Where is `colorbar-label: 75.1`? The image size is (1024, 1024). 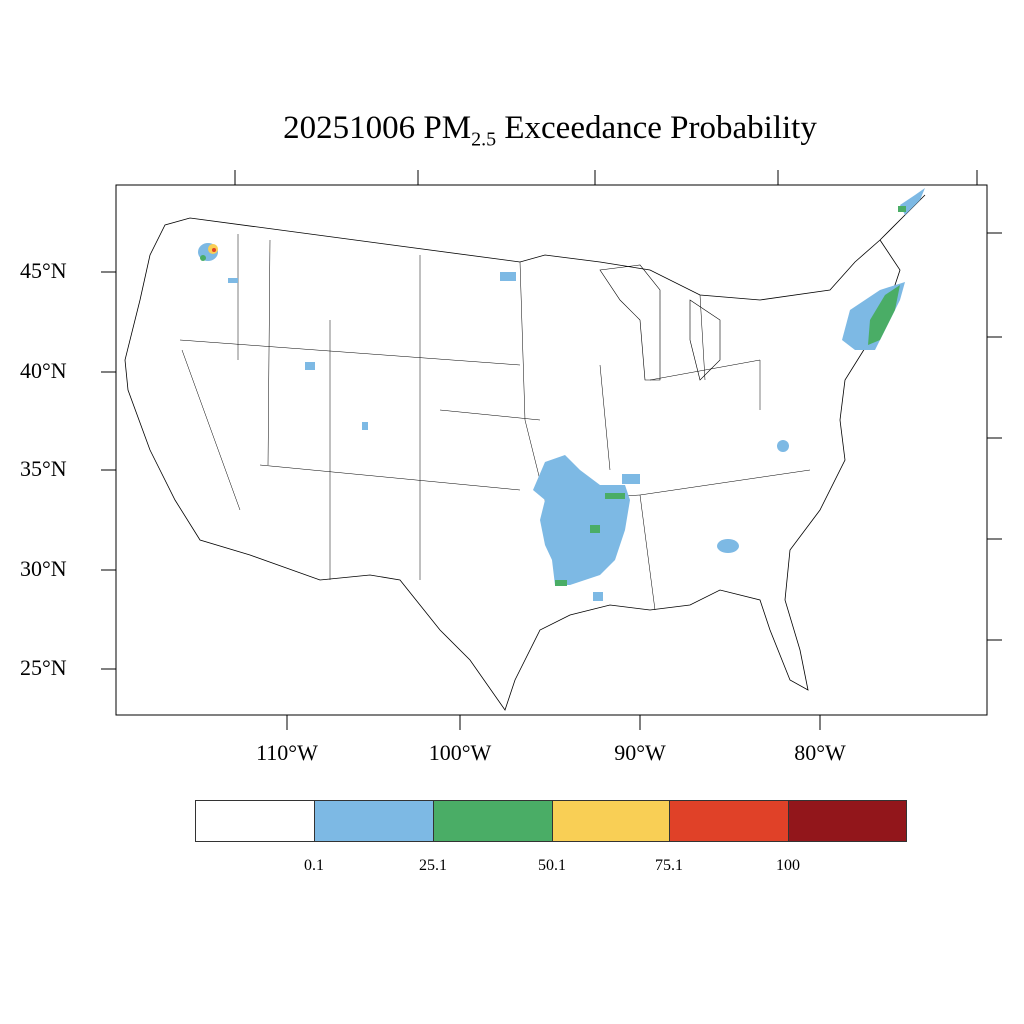 colorbar-label: 75.1 is located at coordinates (669, 865).